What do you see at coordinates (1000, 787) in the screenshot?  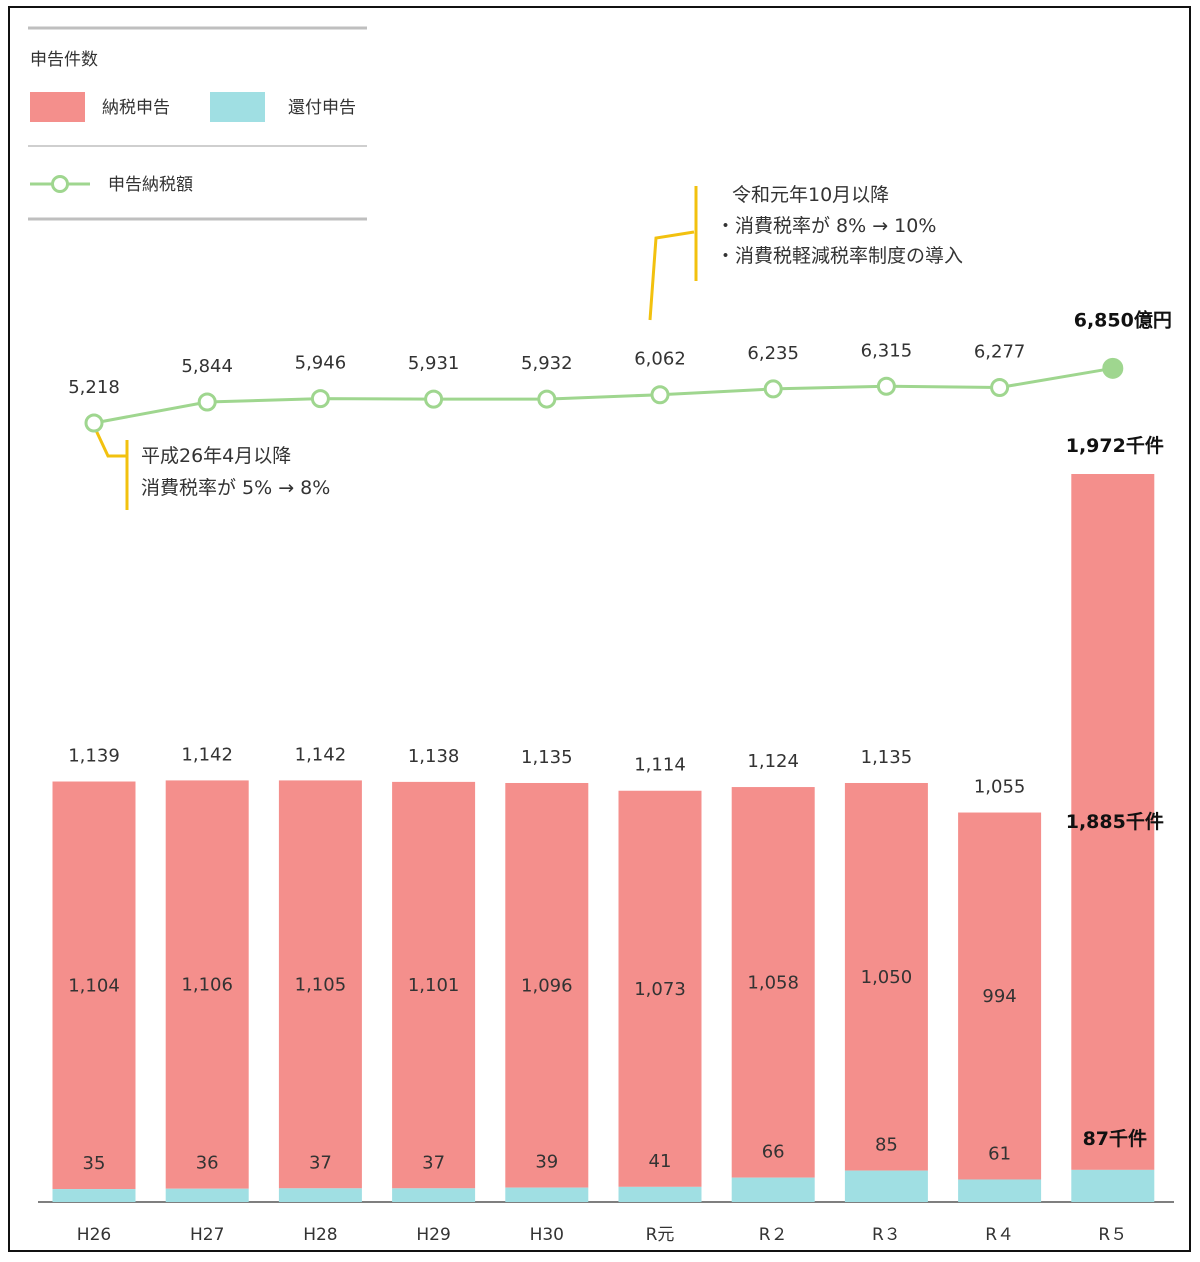 I see `data-label-total: 1,055` at bounding box center [1000, 787].